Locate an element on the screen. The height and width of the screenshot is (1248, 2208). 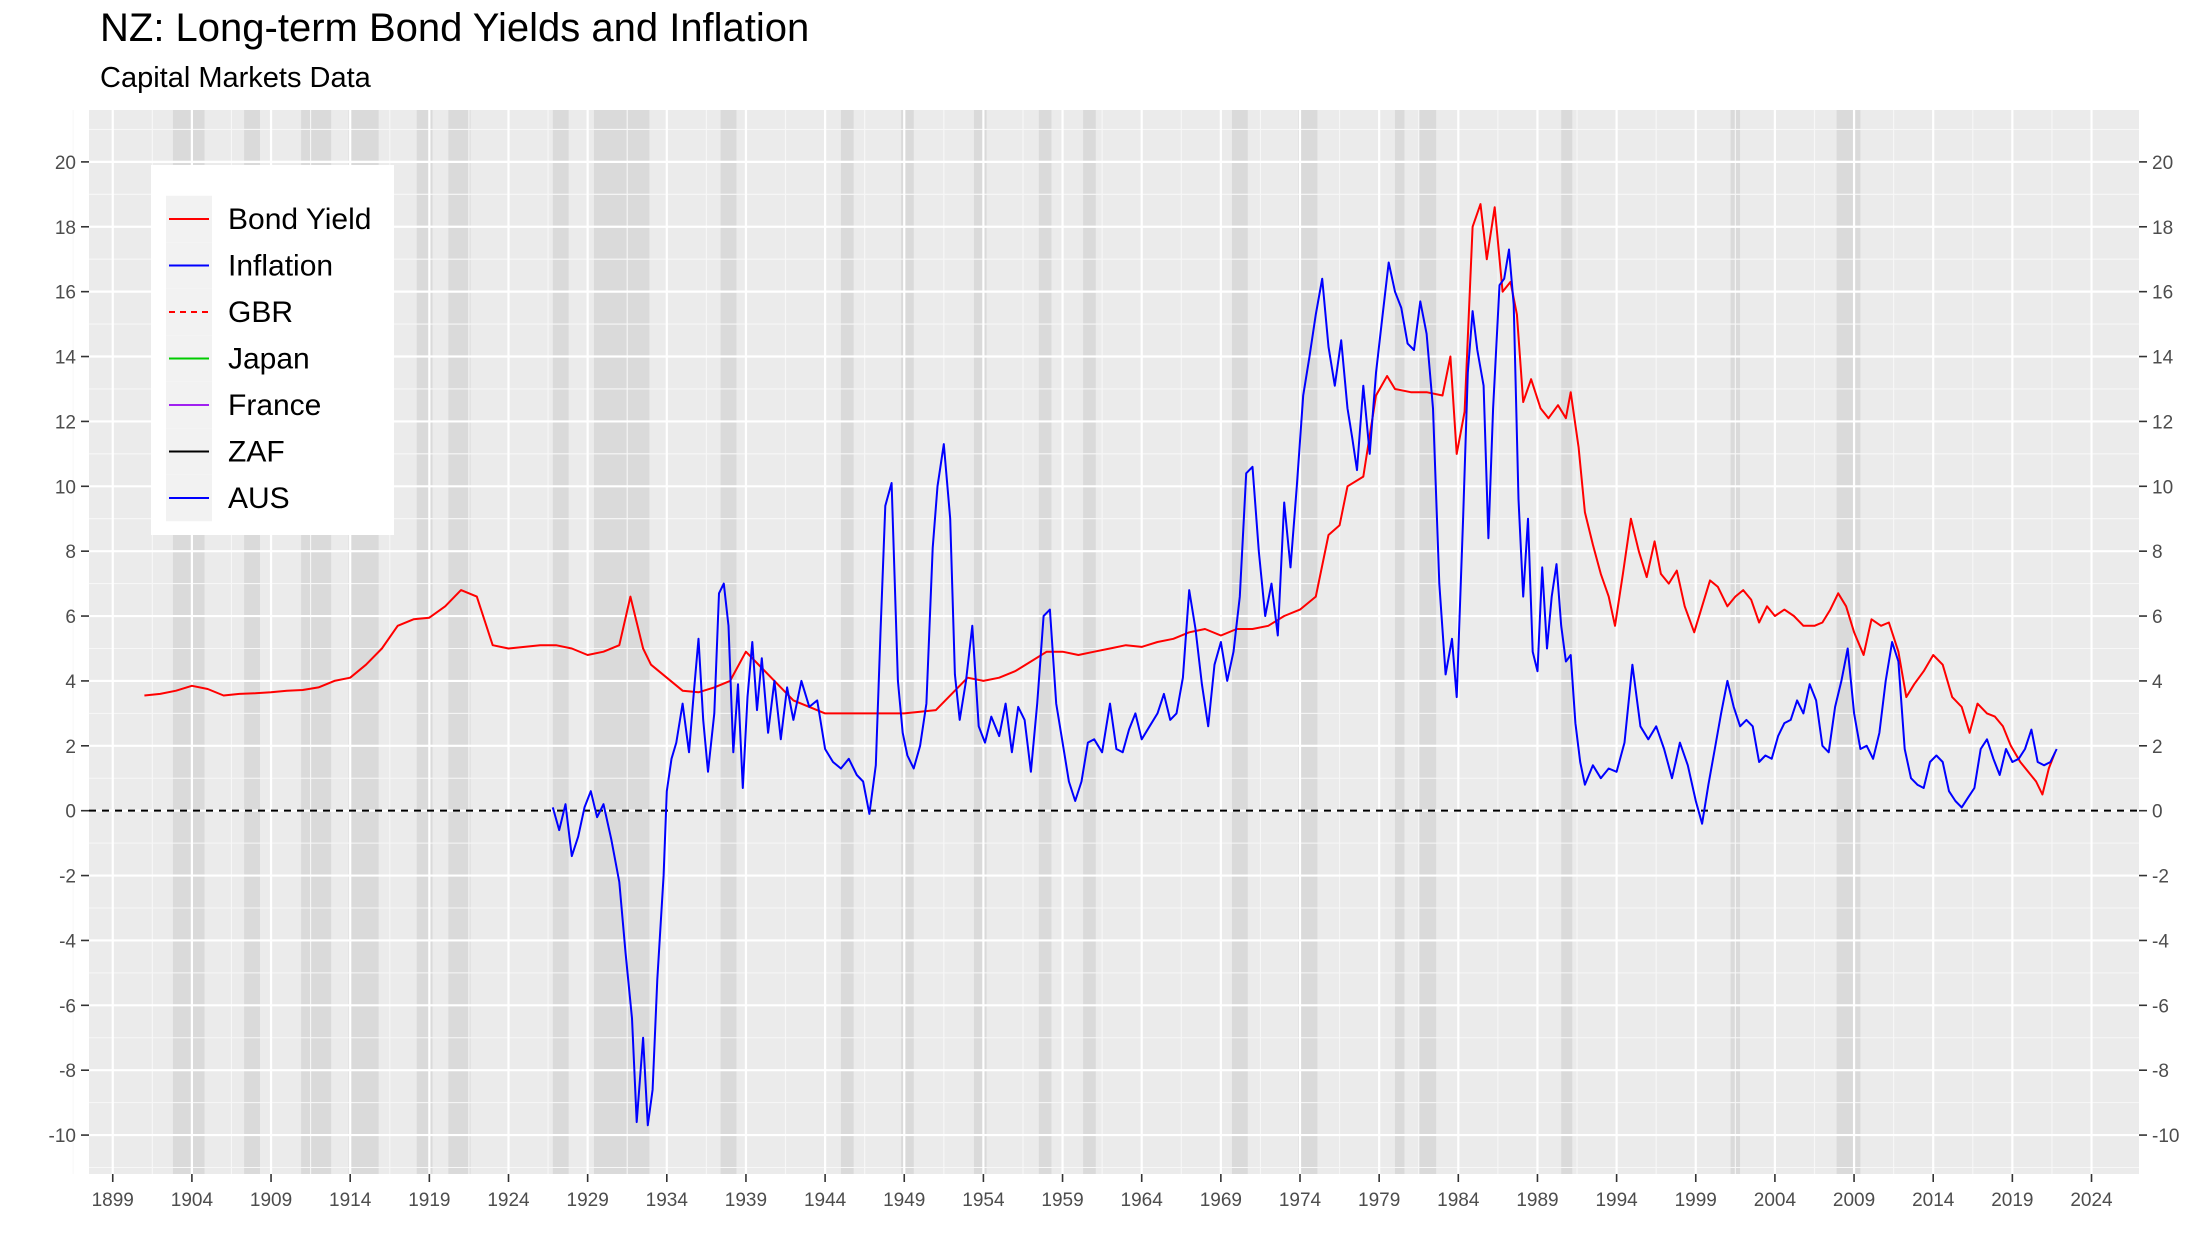
y-tick-label-right: 10 is located at coordinates (2162, 487).